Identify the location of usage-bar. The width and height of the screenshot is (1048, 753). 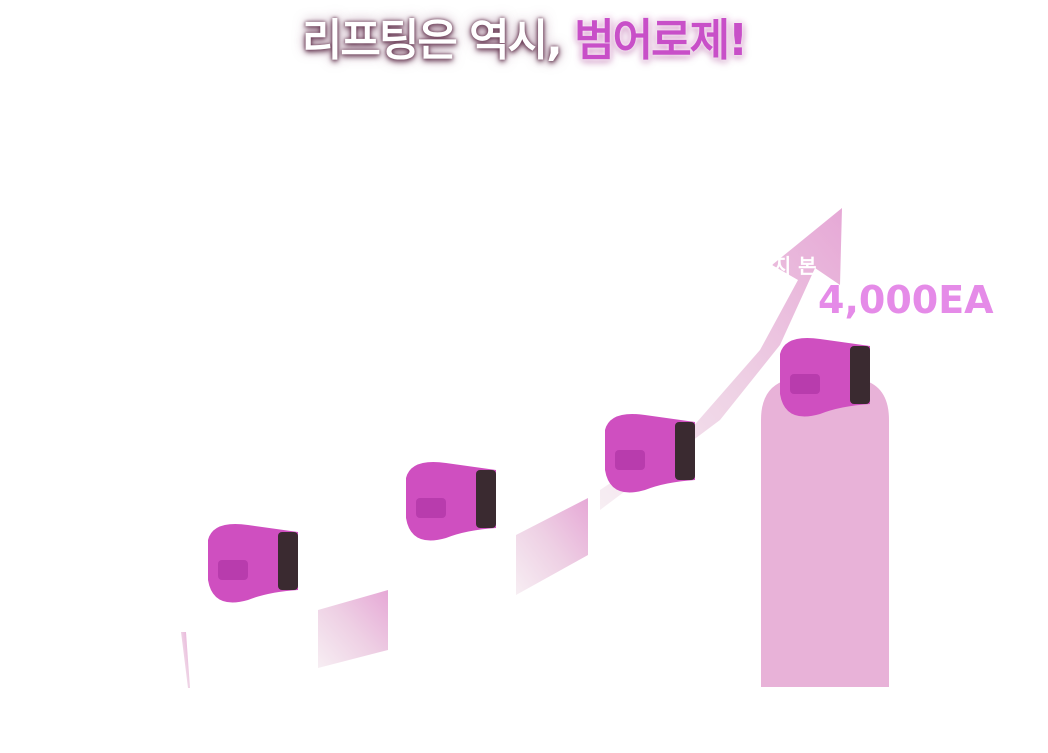
(825, 532).